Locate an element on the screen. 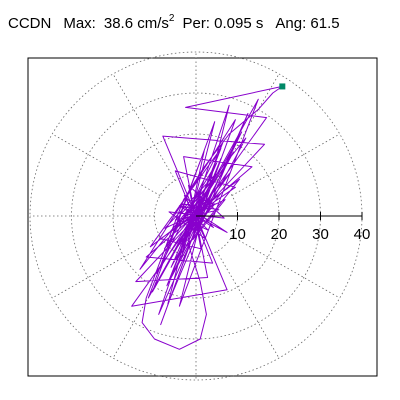 The image size is (400, 400). max-unit: cm/s is located at coordinates (153, 23).